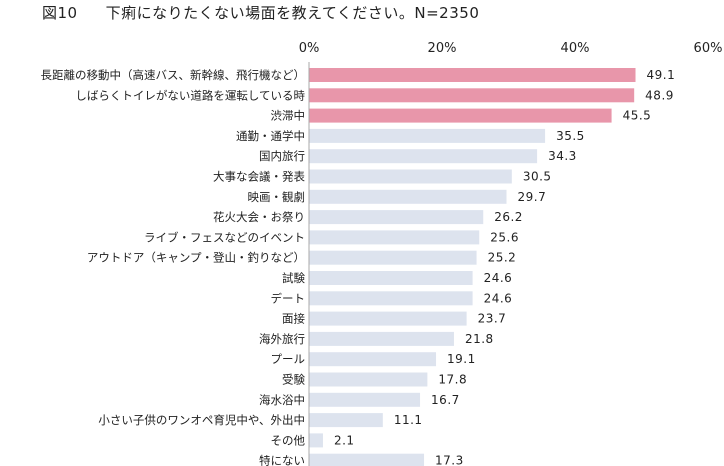 The image size is (724, 466). What do you see at coordinates (532, 197) in the screenshot?
I see `value-label: 29.7` at bounding box center [532, 197].